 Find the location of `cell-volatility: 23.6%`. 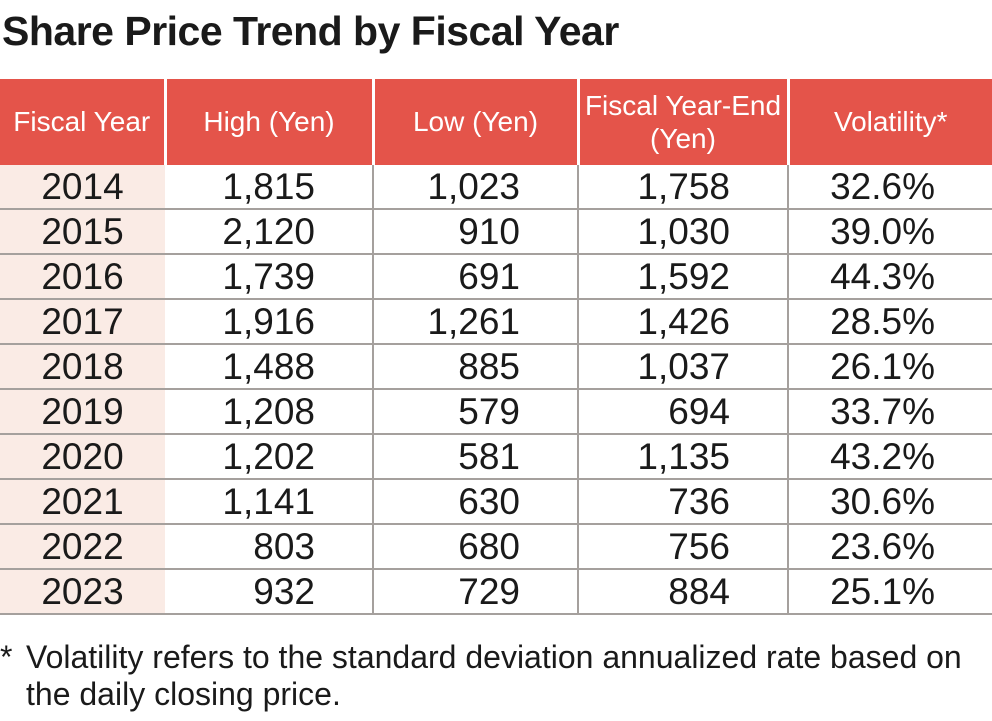

cell-volatility: 23.6% is located at coordinates (889, 546).